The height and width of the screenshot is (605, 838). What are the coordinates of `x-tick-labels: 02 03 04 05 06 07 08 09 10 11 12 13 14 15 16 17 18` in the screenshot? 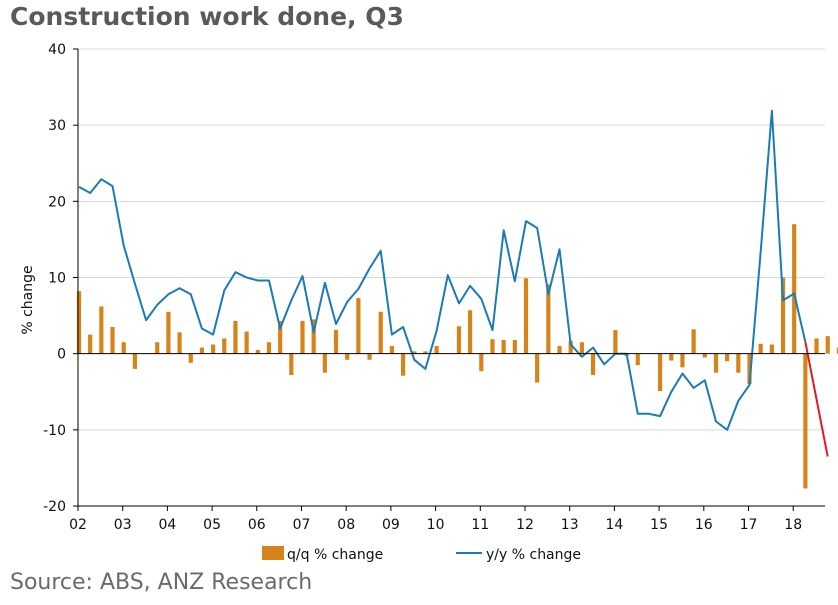 It's located at (435, 525).